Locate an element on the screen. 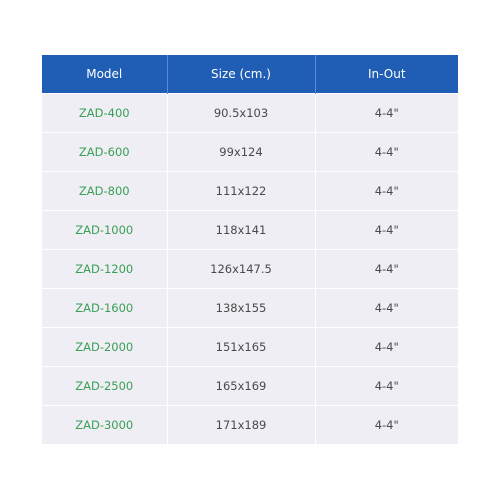 The image size is (500, 500). table-row: ZAD-1600 138x155 4-4" is located at coordinates (250, 308).